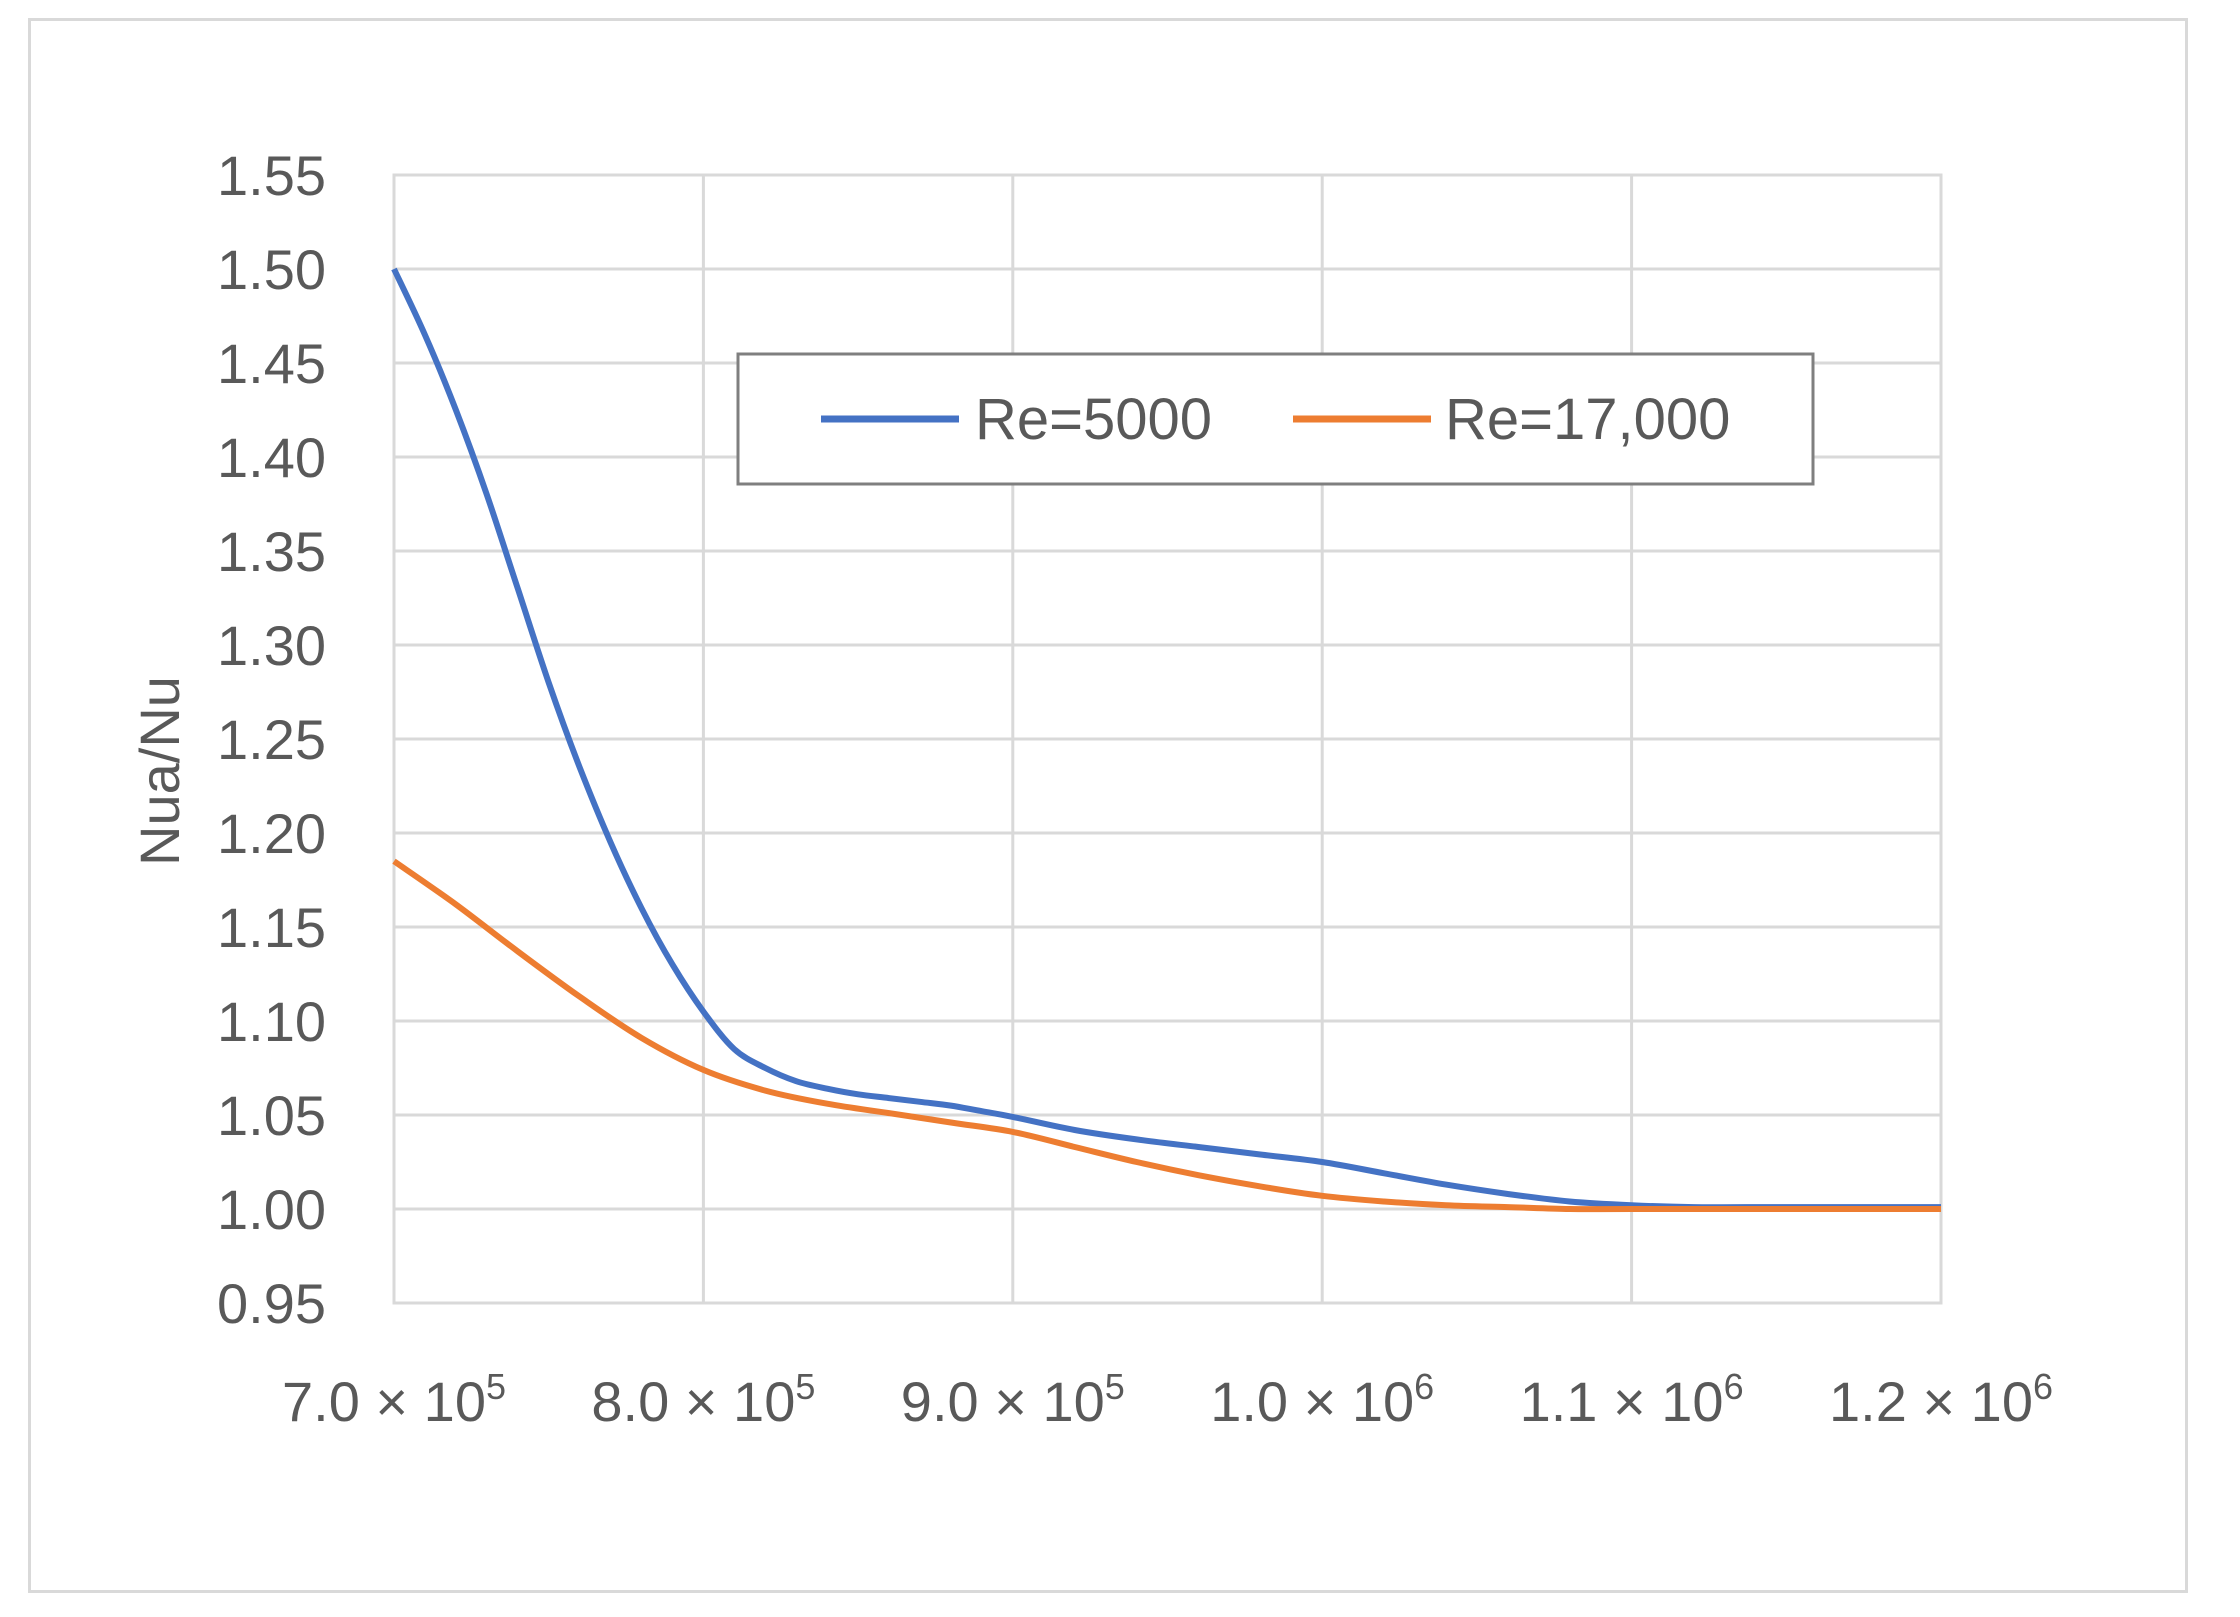 The width and height of the screenshot is (2240, 1617). I want to click on y-tick-label: 1.50, so click(271, 269).